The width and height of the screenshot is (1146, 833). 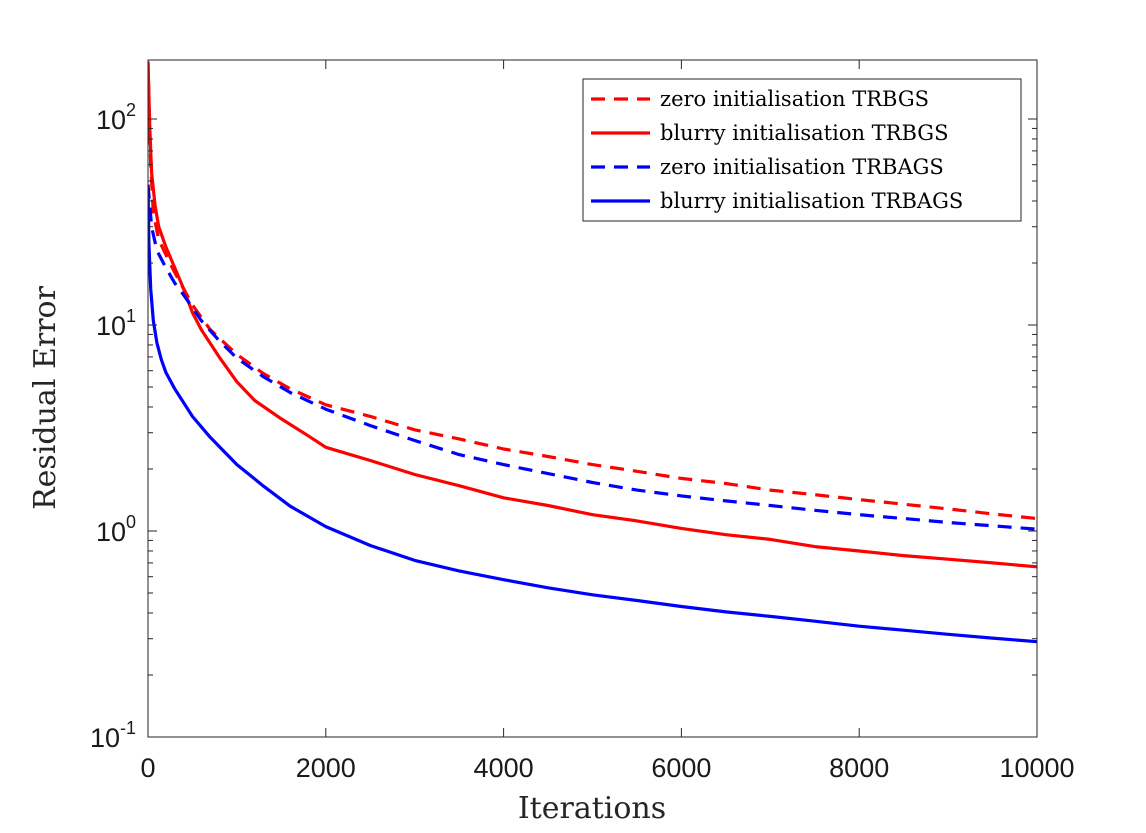 I want to click on legend-entry-1: zero initialisation TRBGS, so click(x=794, y=99).